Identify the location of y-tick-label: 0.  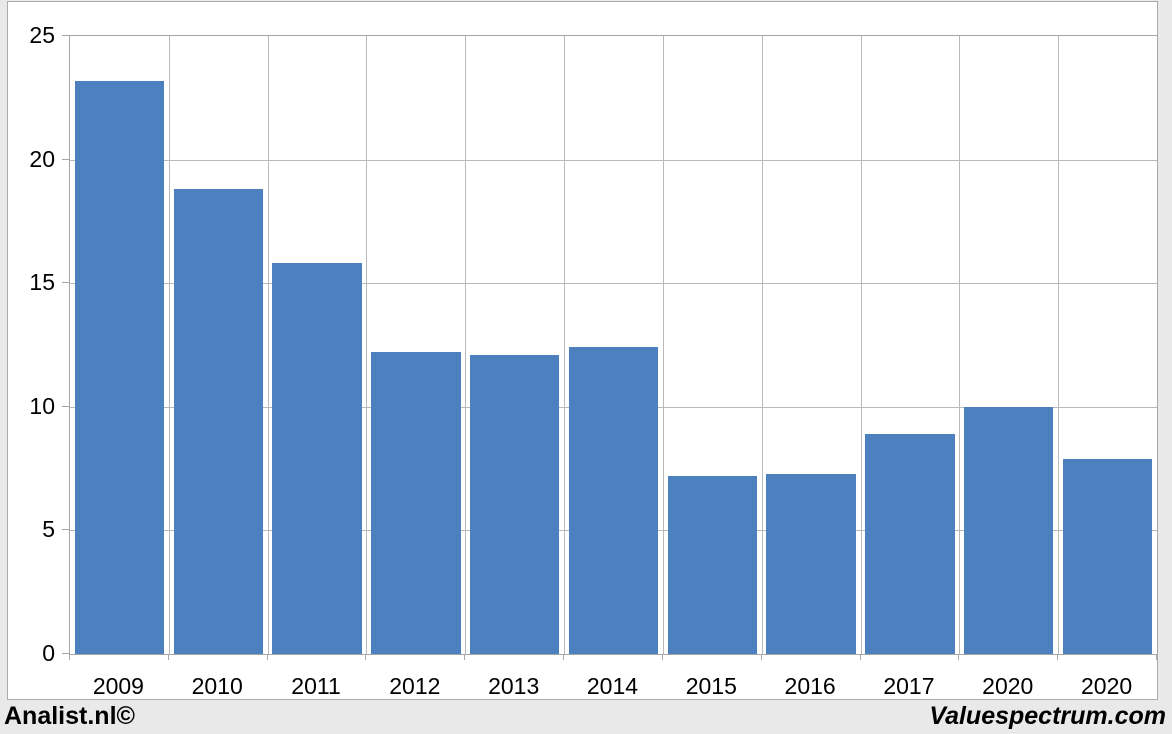
(48, 653).